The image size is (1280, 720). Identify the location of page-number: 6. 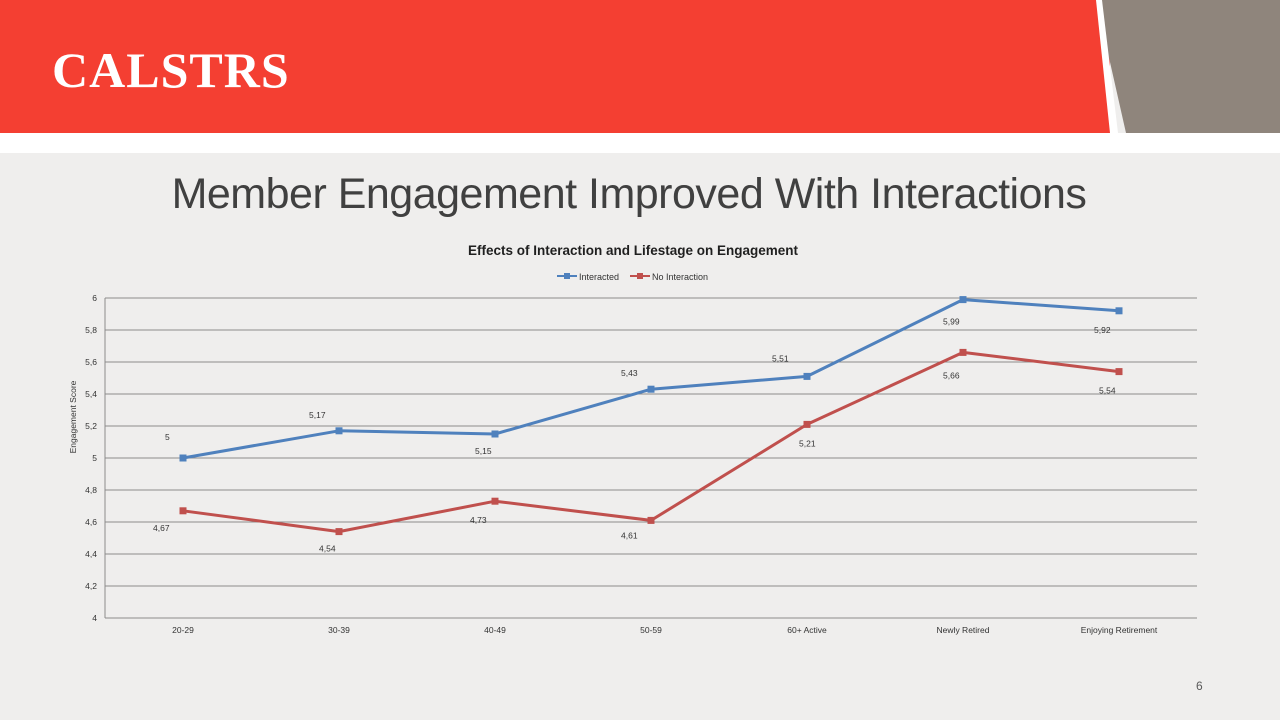
(1199, 686).